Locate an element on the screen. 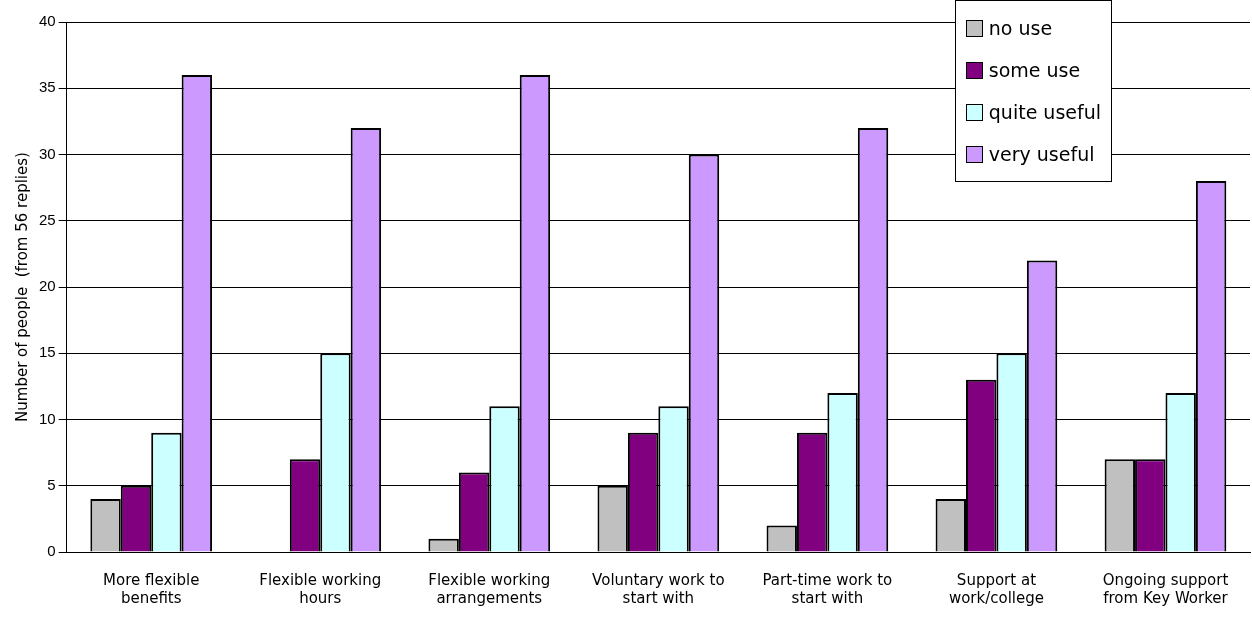 The image size is (1252, 622). x-tick-label: Support at work/college is located at coordinates (996, 588).